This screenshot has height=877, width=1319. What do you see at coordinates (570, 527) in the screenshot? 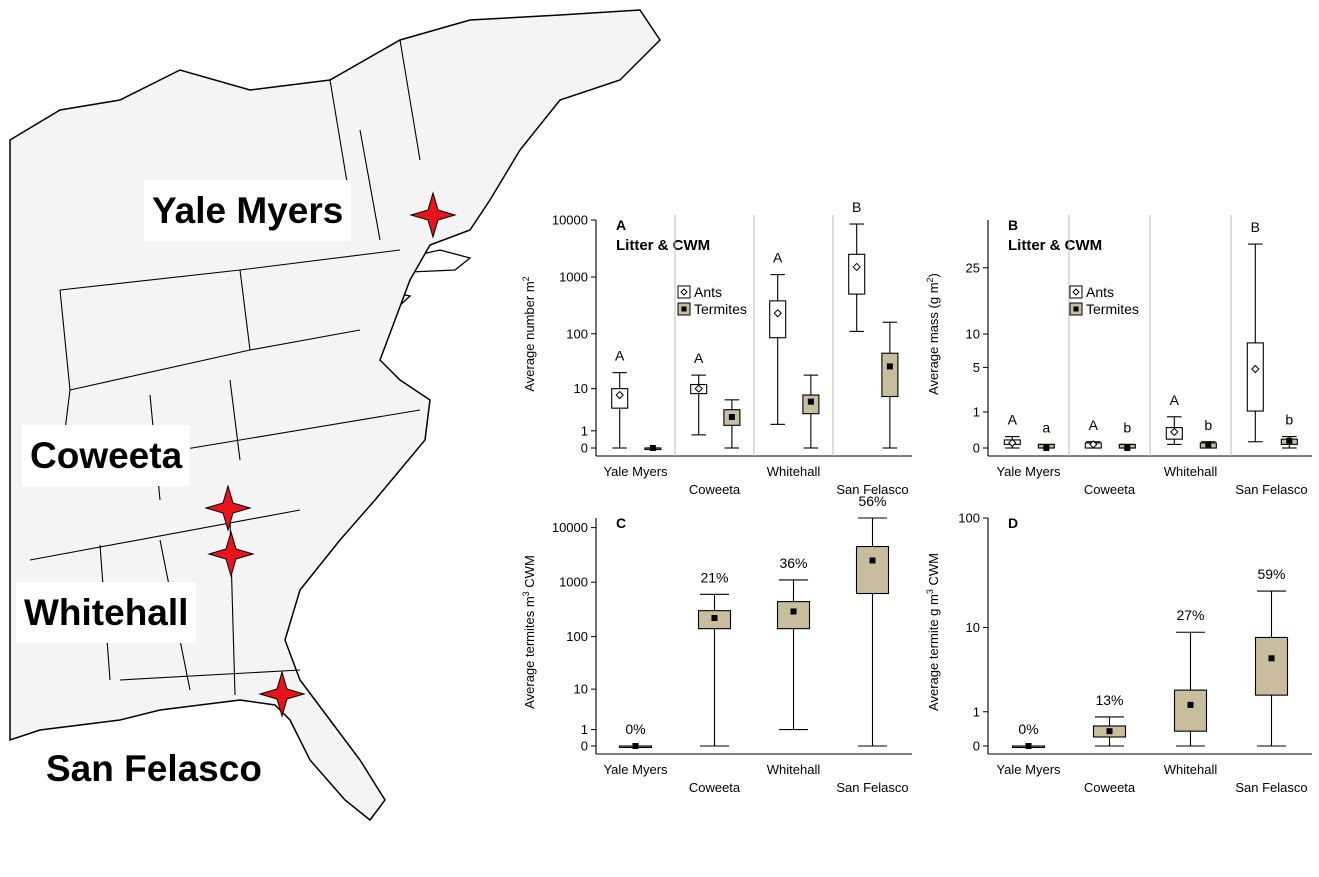
I see `y-tick-label: 10000` at bounding box center [570, 527].